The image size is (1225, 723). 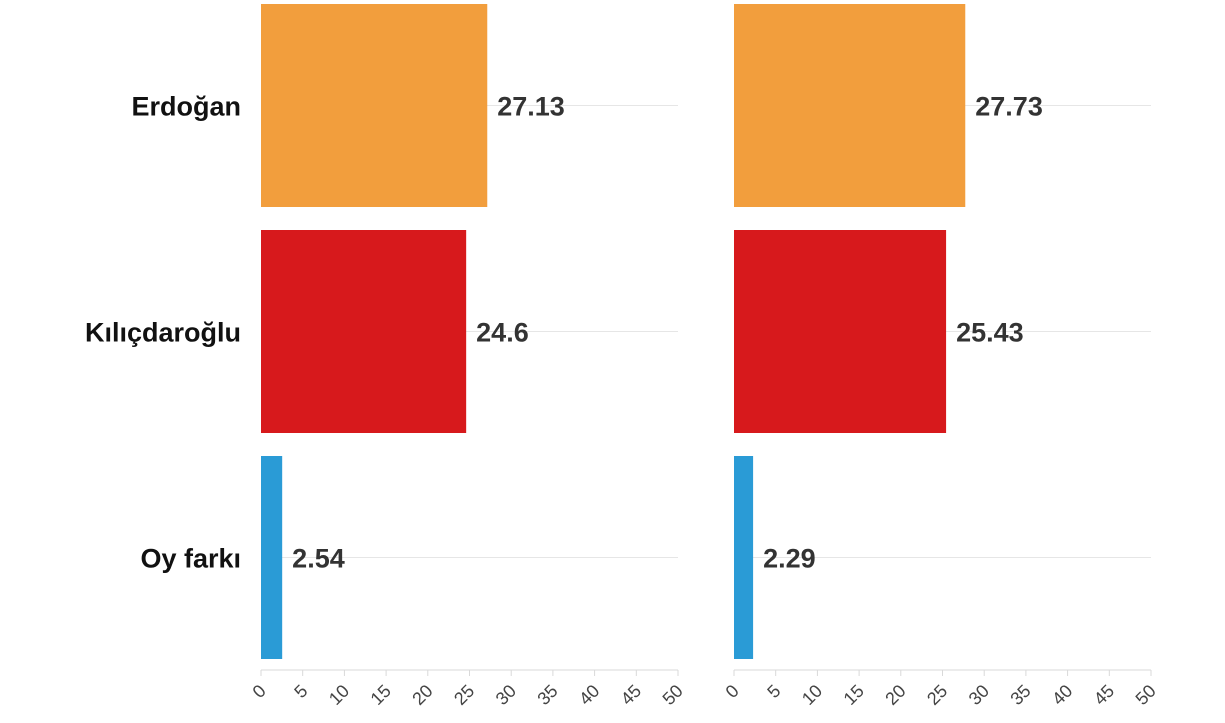 What do you see at coordinates (502, 333) in the screenshot?
I see `value-label: 24.6` at bounding box center [502, 333].